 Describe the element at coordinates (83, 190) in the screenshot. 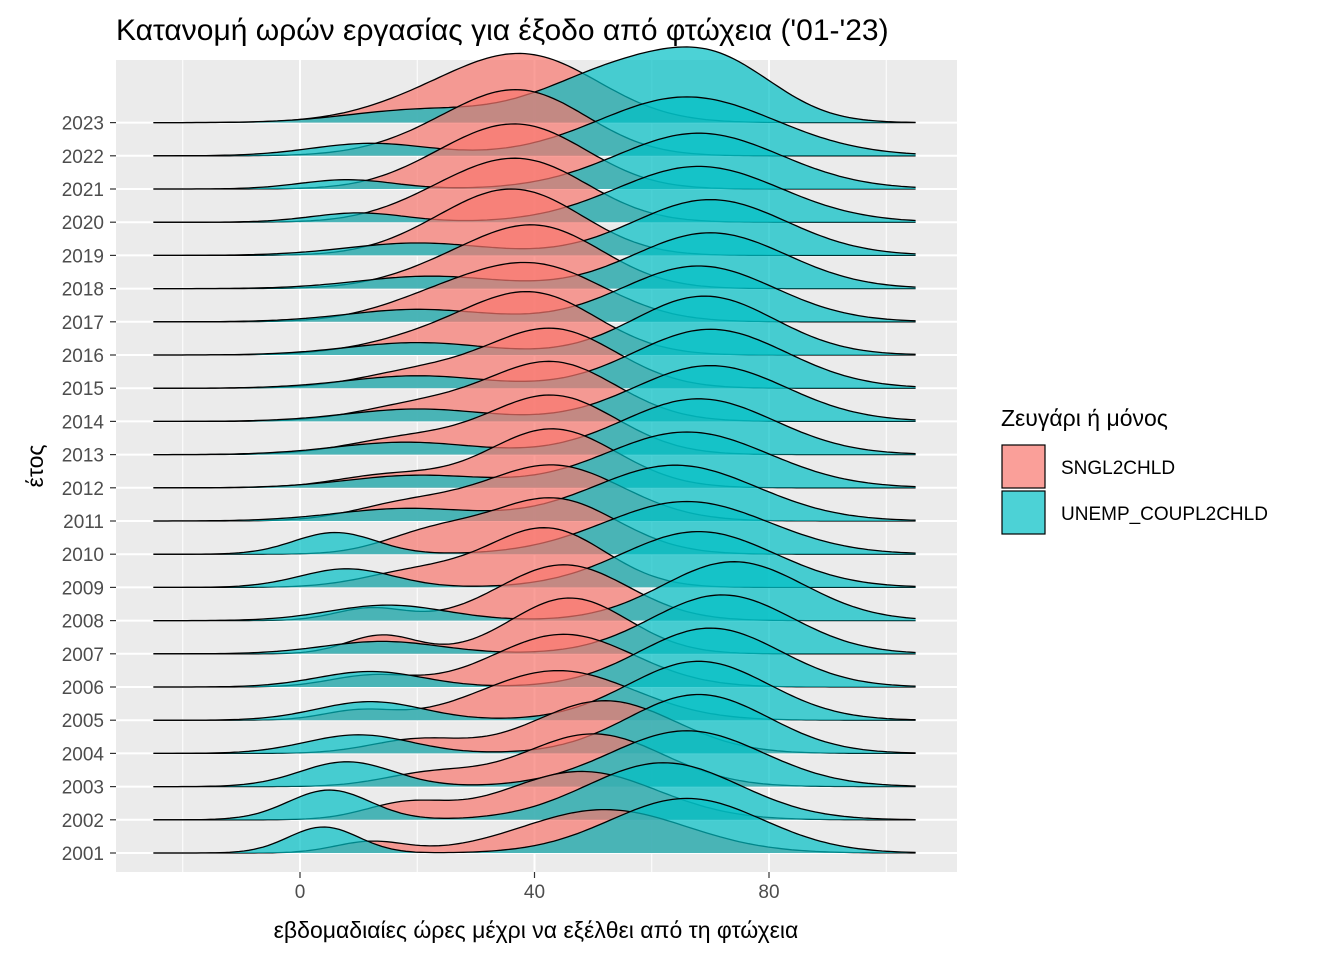

I see `y-tick-label: 2021` at that location.